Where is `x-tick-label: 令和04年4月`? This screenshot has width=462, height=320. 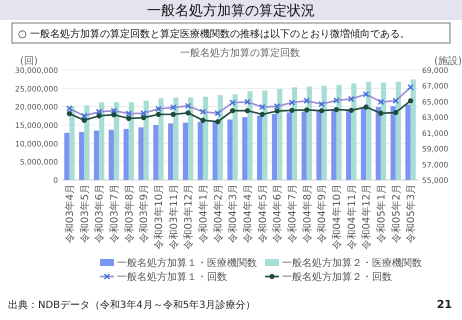
x-tick-label: 令和04年4月 is located at coordinates (248, 214).